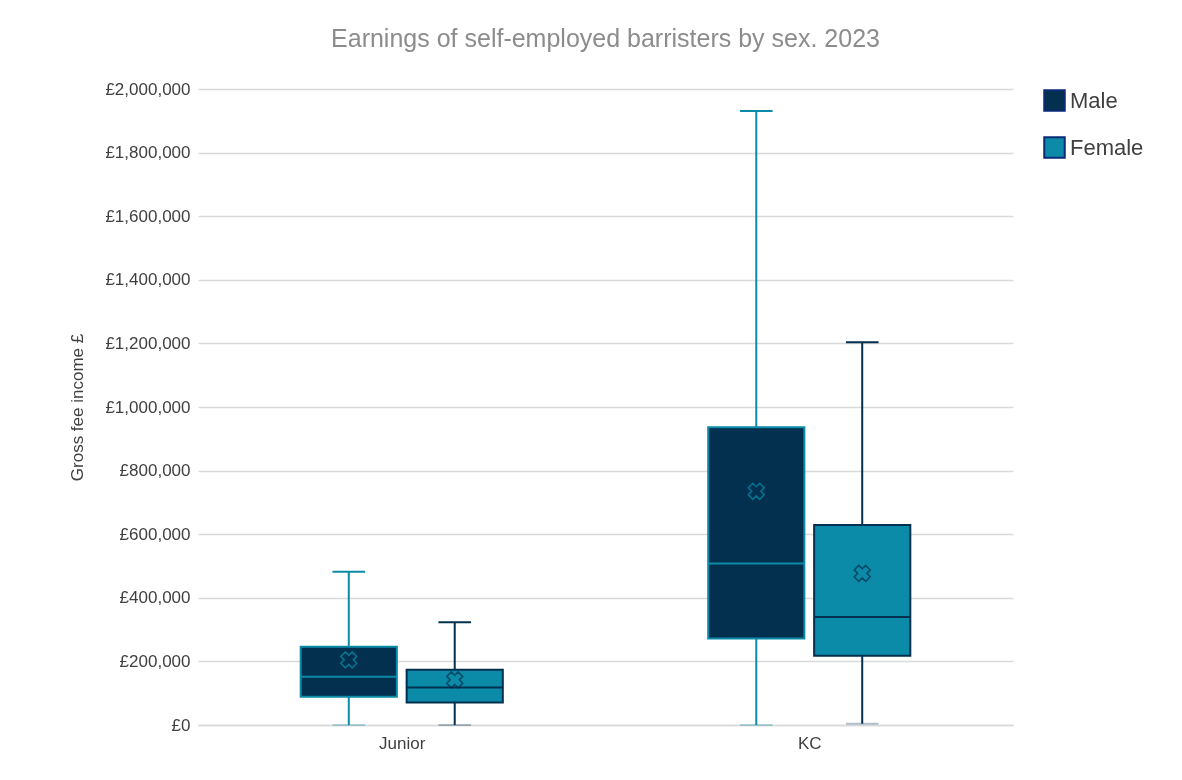 Image resolution: width=1182 pixels, height=780 pixels. I want to click on chart-title: Earnings of self-employed barristers by sex. 2023, so click(605, 38).